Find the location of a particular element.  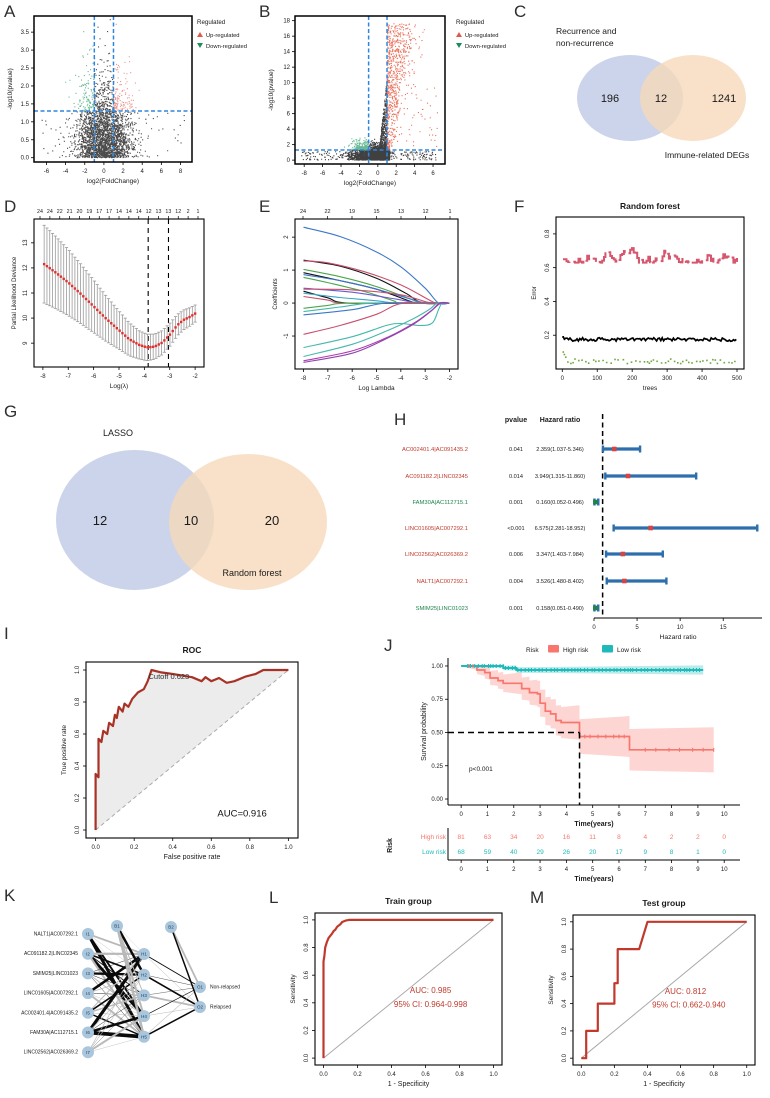

svg-text: 0.5 is located at coordinates (25, 141).